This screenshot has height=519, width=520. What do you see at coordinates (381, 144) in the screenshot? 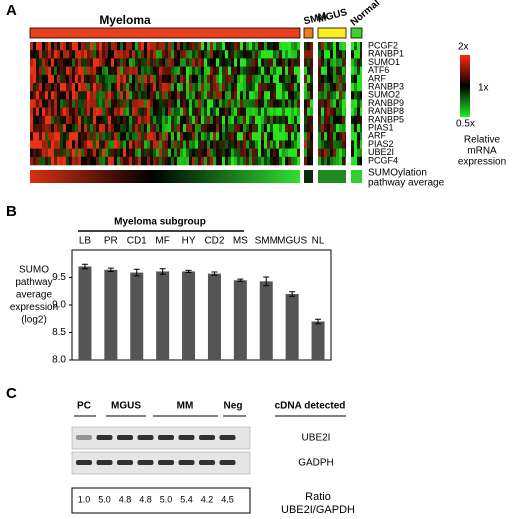
I see `gene-label: PIAS2` at bounding box center [381, 144].